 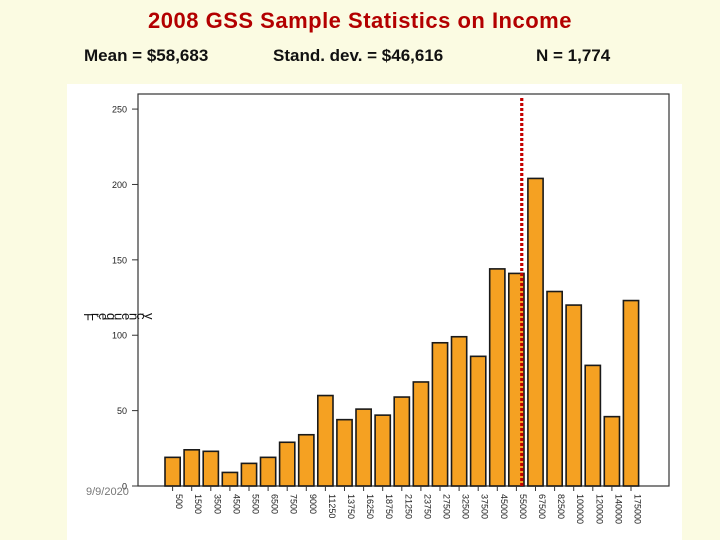 I want to click on y-tick-label: 150, so click(x=119, y=260).